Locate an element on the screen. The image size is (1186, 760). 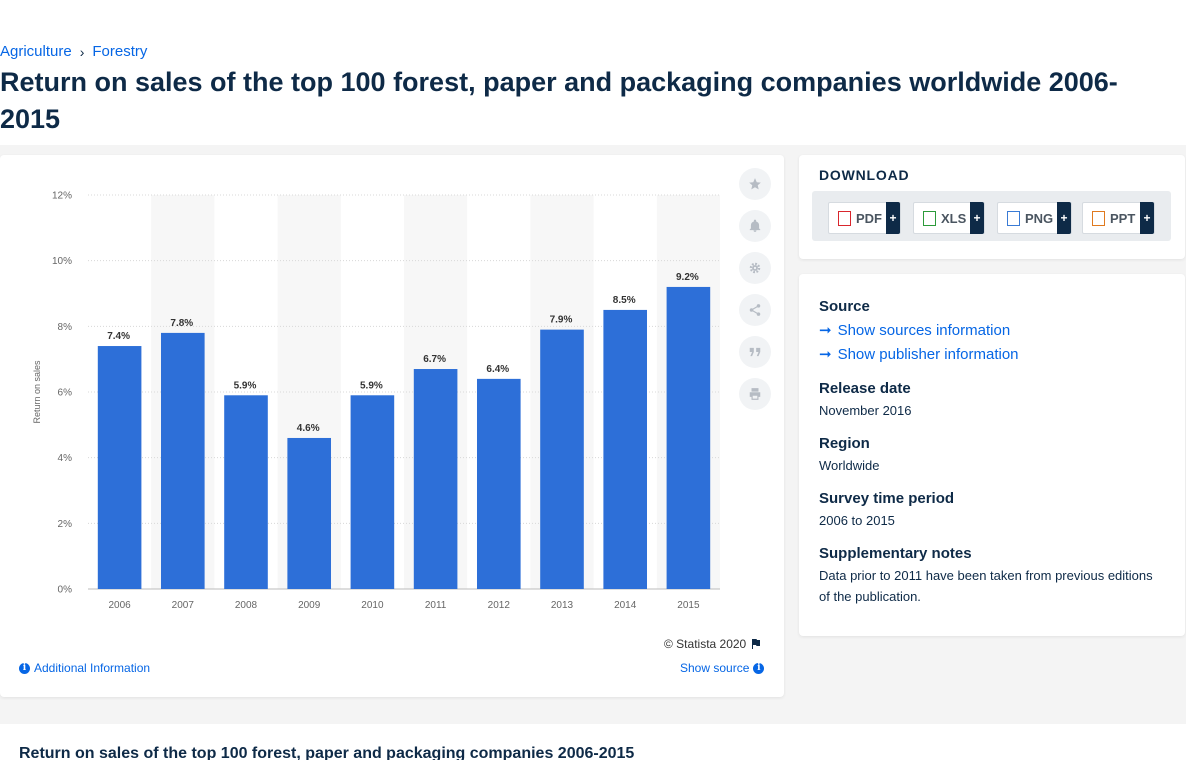
download-pdf-label: PDF is located at coordinates (869, 218).